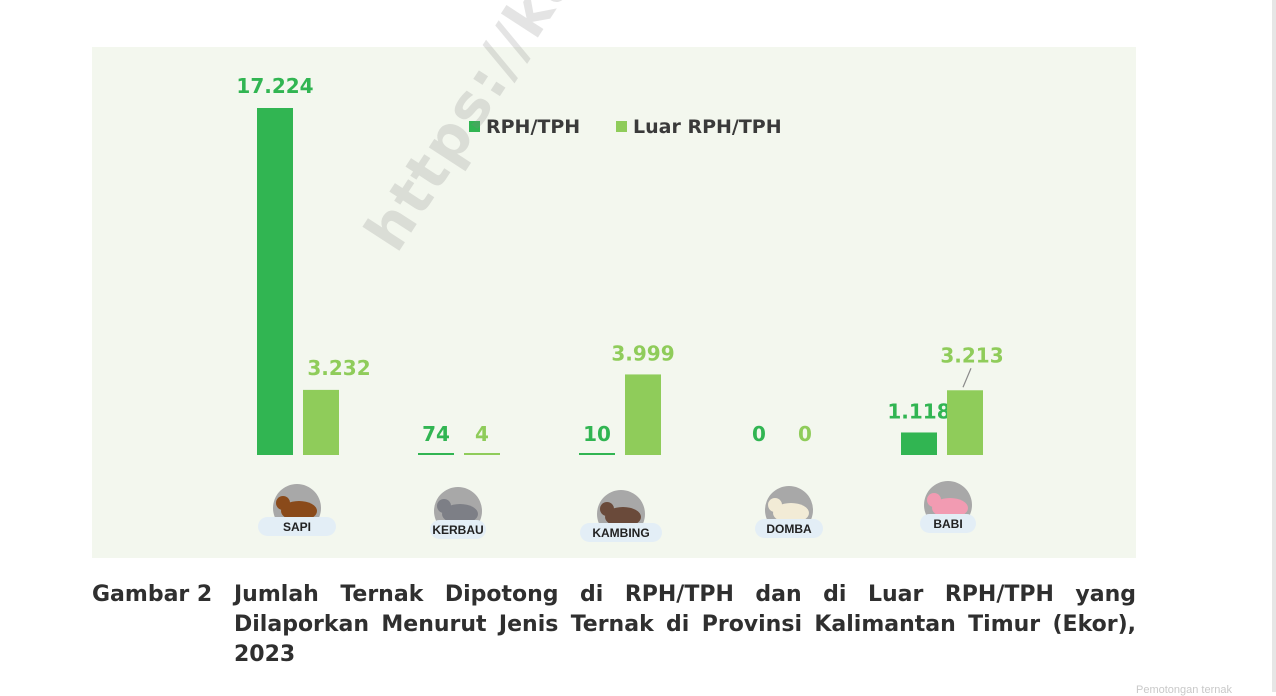 This screenshot has height=696, width=1276. I want to click on sheep-icon, so click(789, 512).